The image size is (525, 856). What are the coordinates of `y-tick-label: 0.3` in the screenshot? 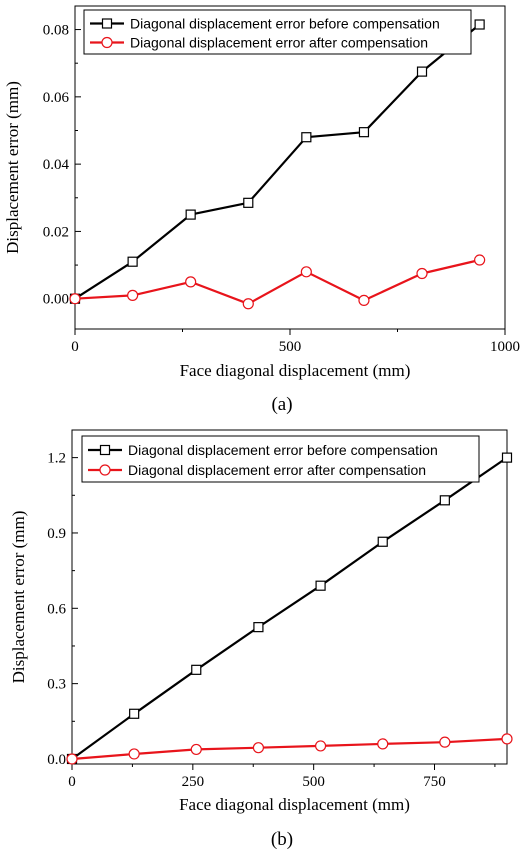 It's located at (56, 685).